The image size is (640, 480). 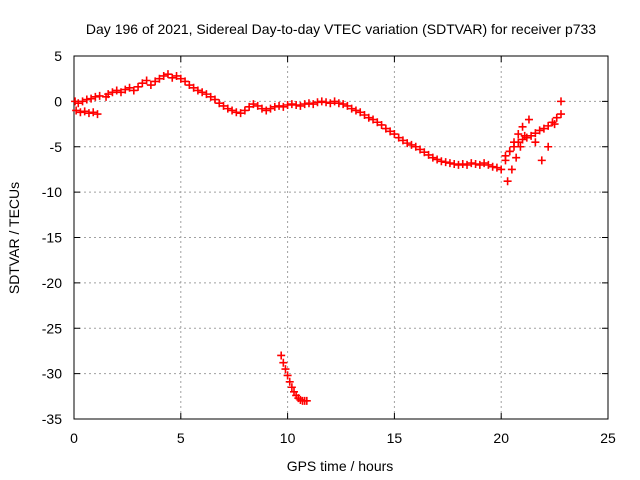 I want to click on x-tick-label: 20, so click(x=501, y=438).